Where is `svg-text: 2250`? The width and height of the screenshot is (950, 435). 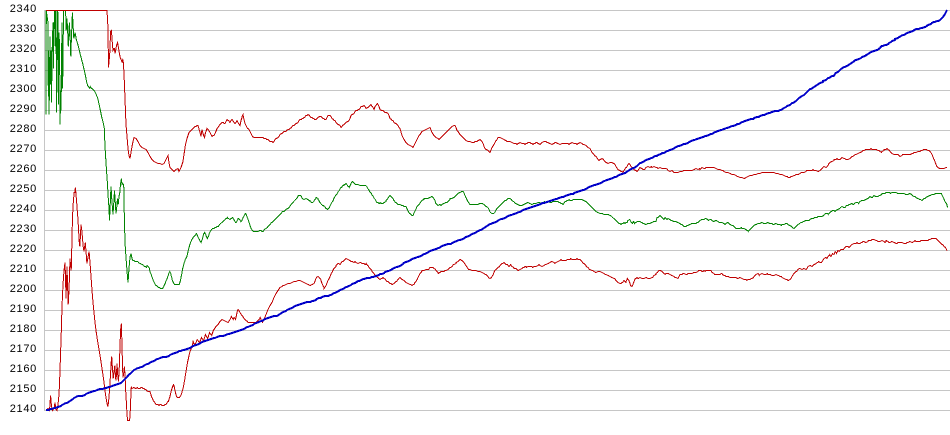 svg-text: 2250 is located at coordinates (23, 189).